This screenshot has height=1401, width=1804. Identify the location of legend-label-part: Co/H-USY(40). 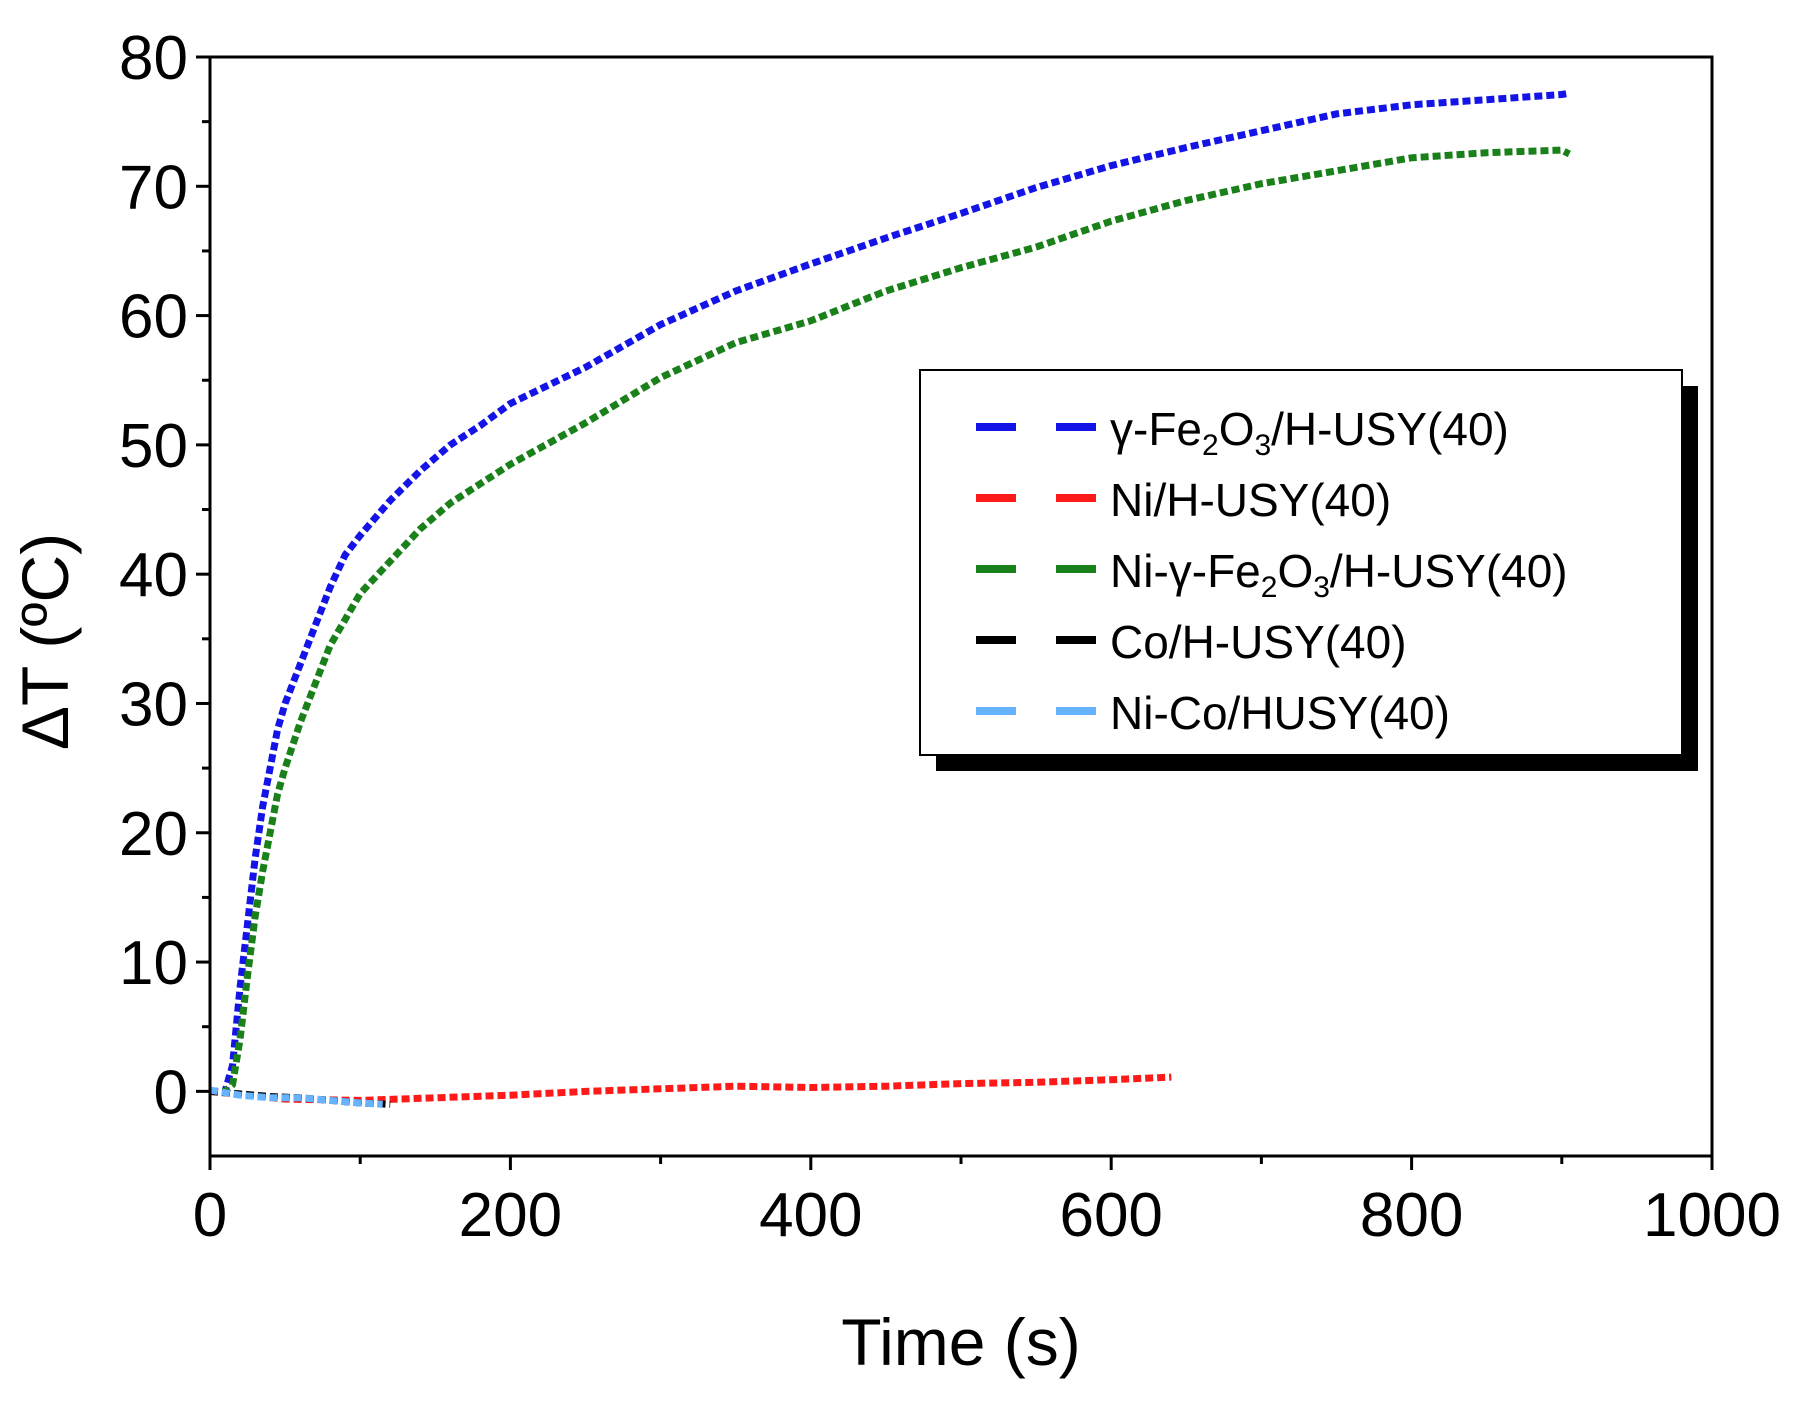
(1258, 642).